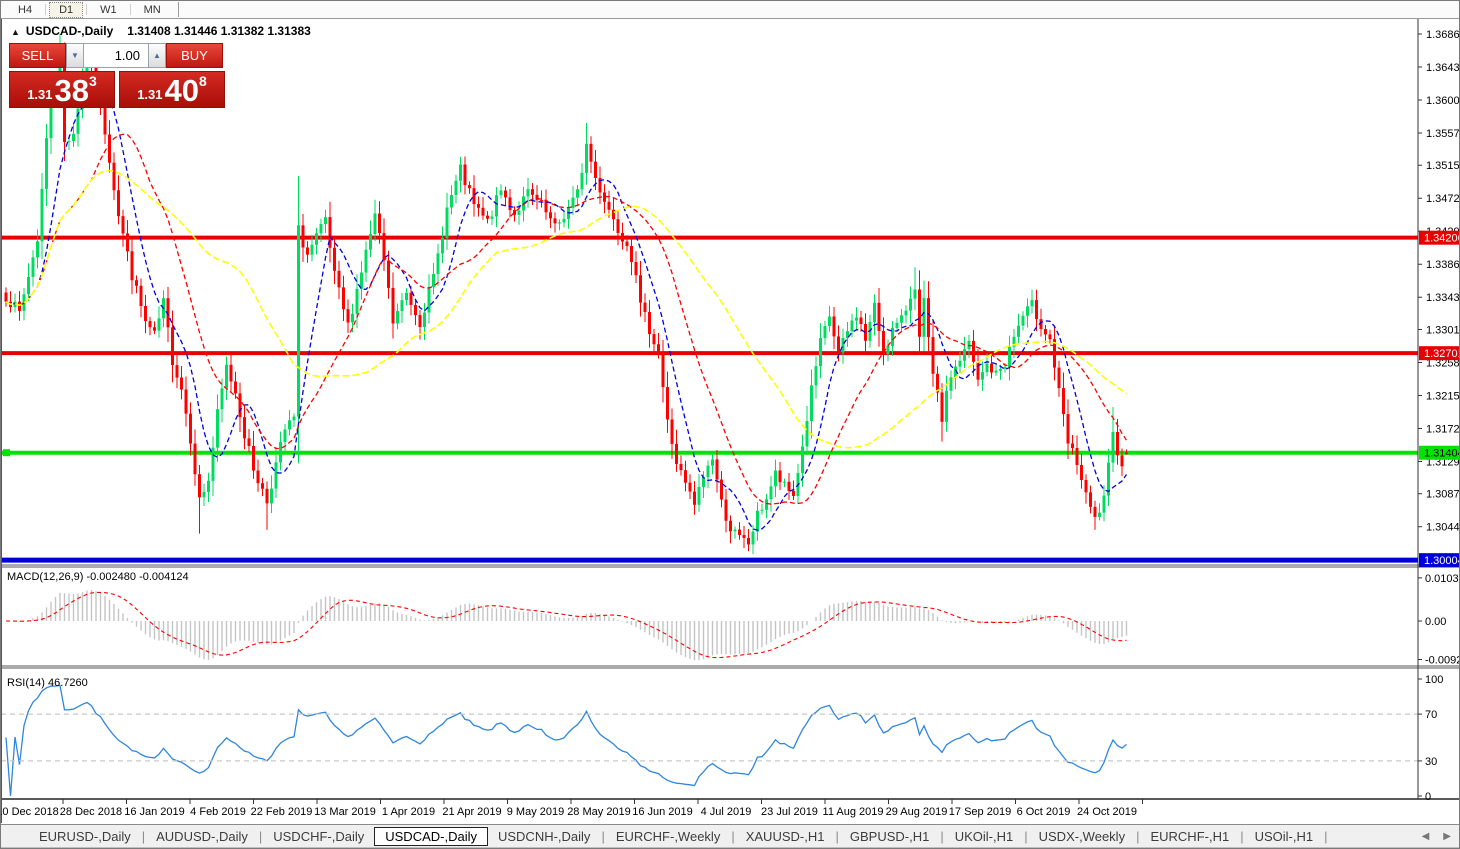 Image resolution: width=1460 pixels, height=849 pixels. I want to click on svg-text: 1.33860, so click(1443, 265).